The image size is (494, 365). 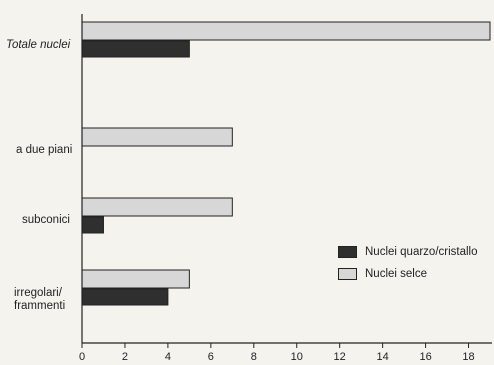 I want to click on category-label-subconici: subconici, so click(x=46, y=220).